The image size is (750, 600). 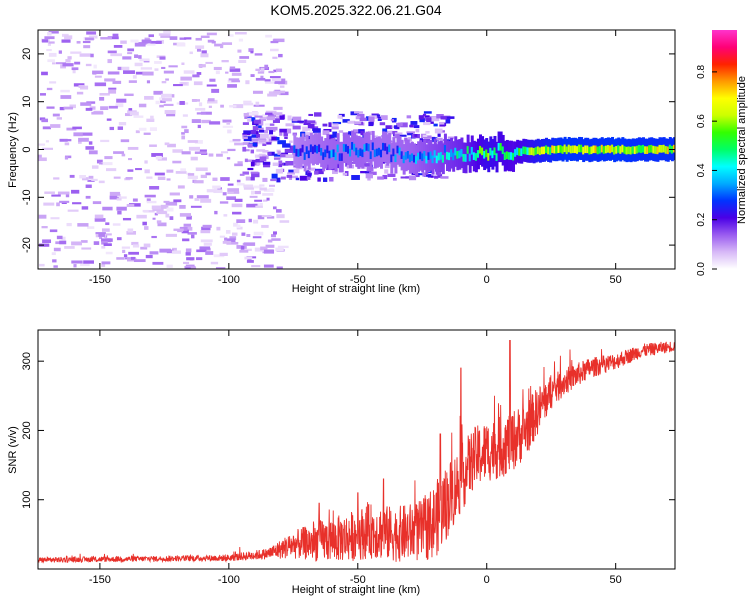 What do you see at coordinates (701, 121) in the screenshot?
I see `colorbar-tick-label: 0.6` at bounding box center [701, 121].